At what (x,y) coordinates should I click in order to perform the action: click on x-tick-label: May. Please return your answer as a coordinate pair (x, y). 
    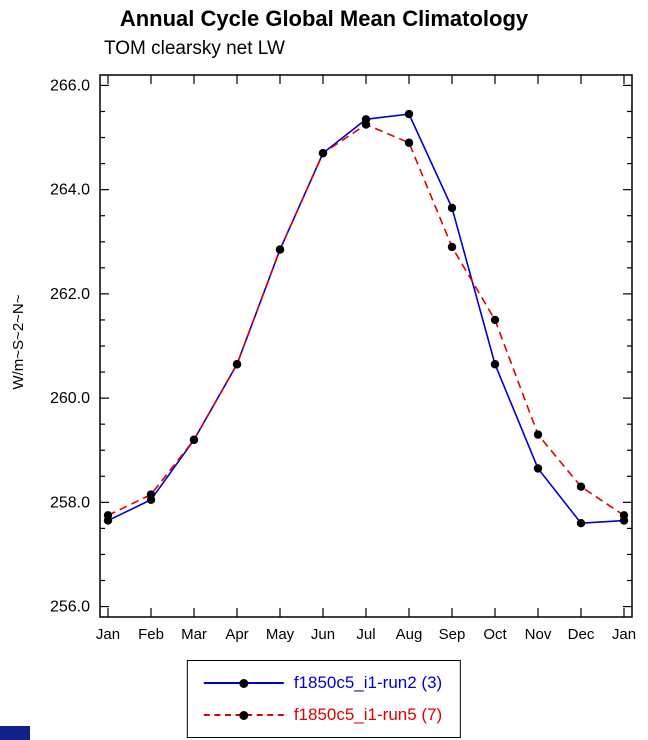
    Looking at the image, I should click on (280, 634).